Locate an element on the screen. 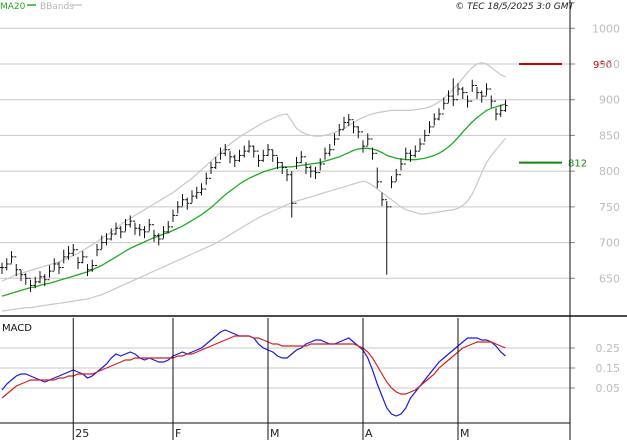 This screenshot has width=627, height=440. price-tick-label: 900 is located at coordinates (609, 100).